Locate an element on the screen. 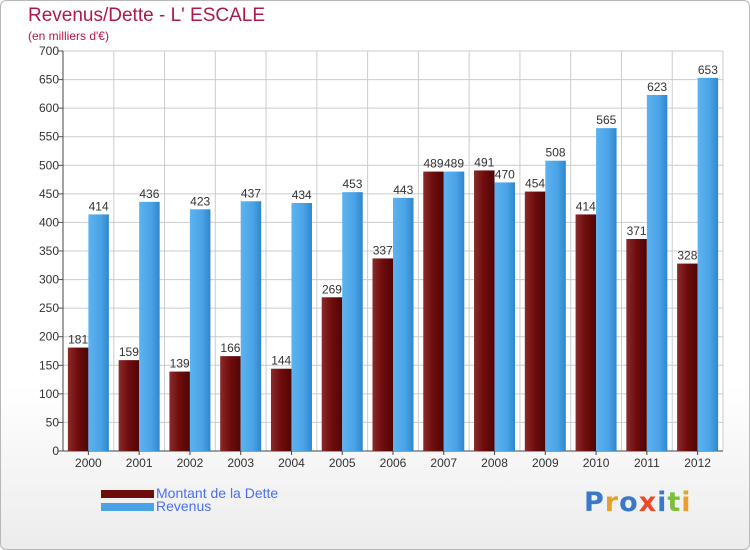  data-label-revenus: 653 is located at coordinates (708, 70).